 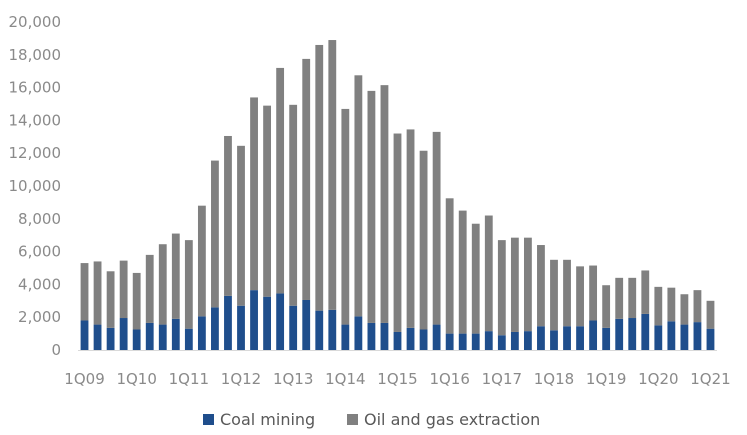 What do you see at coordinates (606, 379) in the screenshot?
I see `x-tick-label: 1Q19` at bounding box center [606, 379].